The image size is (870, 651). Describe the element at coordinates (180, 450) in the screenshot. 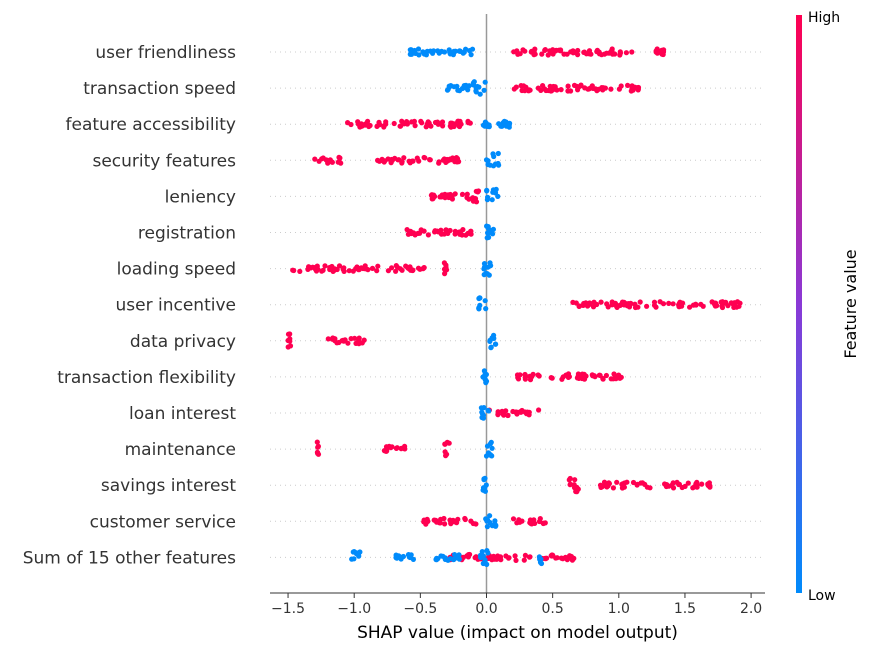

I see `feature-label: maintenance` at that location.